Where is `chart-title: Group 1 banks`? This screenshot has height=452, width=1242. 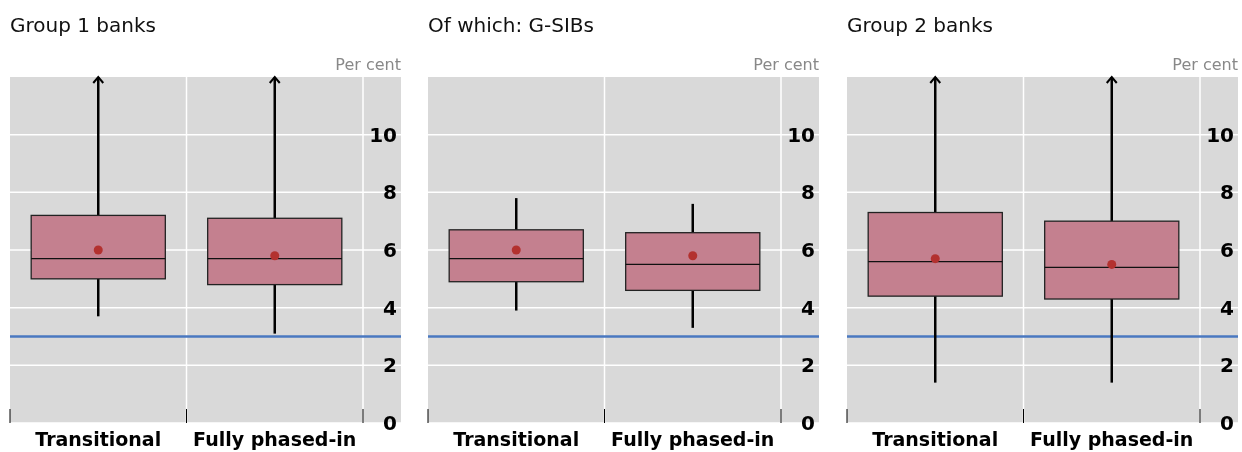
chart-title: Group 1 banks is located at coordinates (83, 25).